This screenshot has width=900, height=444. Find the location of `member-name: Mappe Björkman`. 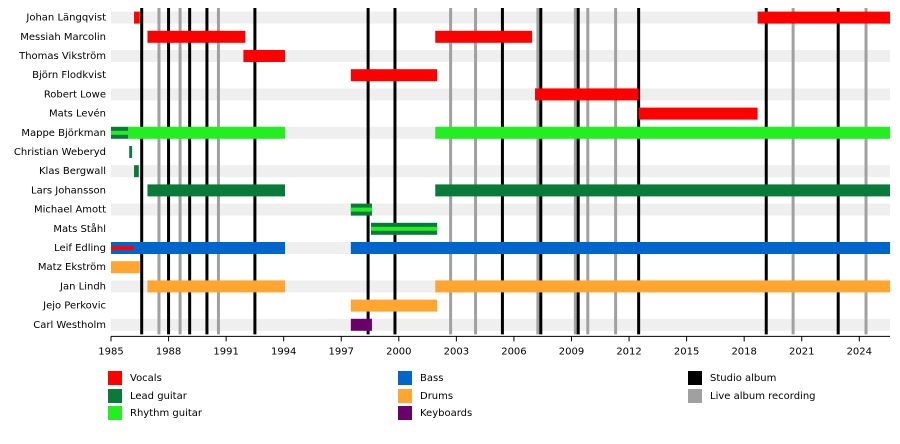

member-name: Mappe Björkman is located at coordinates (63, 133).